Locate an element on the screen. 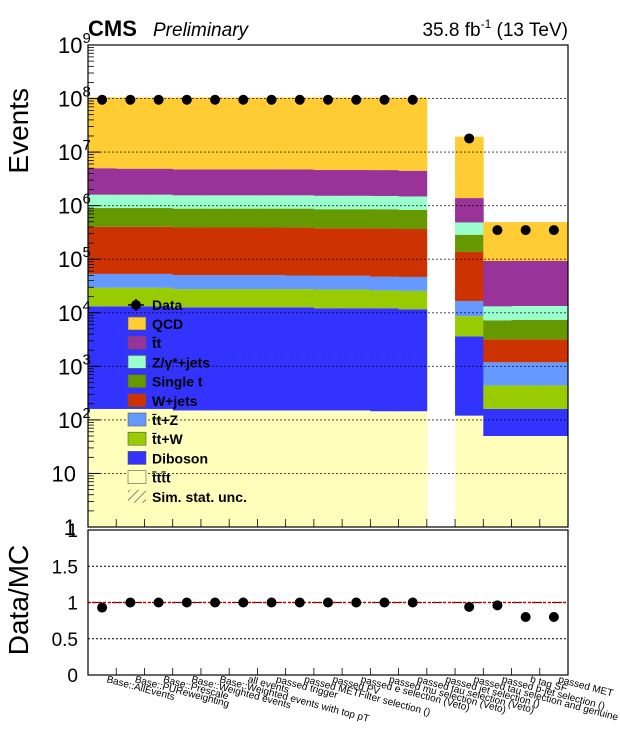 This screenshot has width=620, height=745. legend-item: t̄t is located at coordinates (144, 343).